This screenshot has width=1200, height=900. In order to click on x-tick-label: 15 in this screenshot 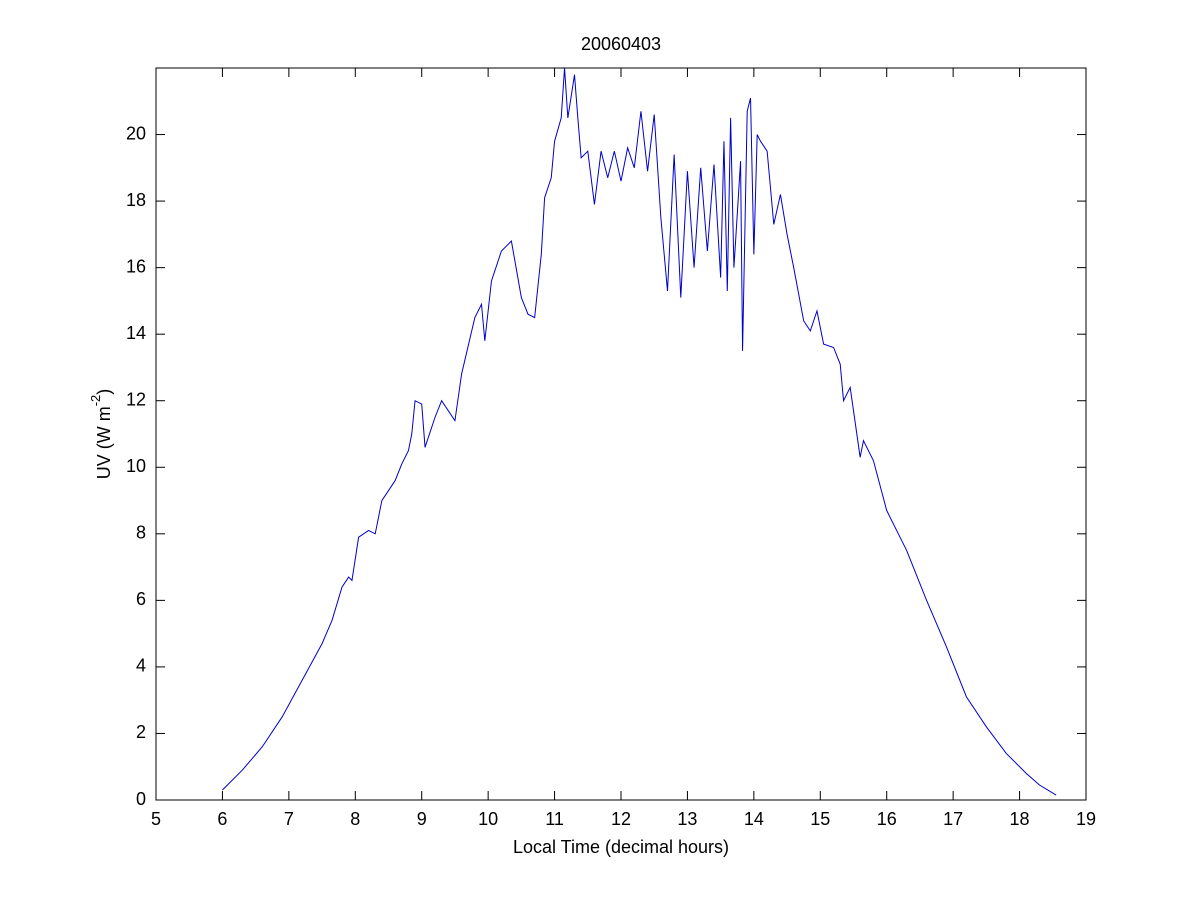, I will do `click(820, 819)`.